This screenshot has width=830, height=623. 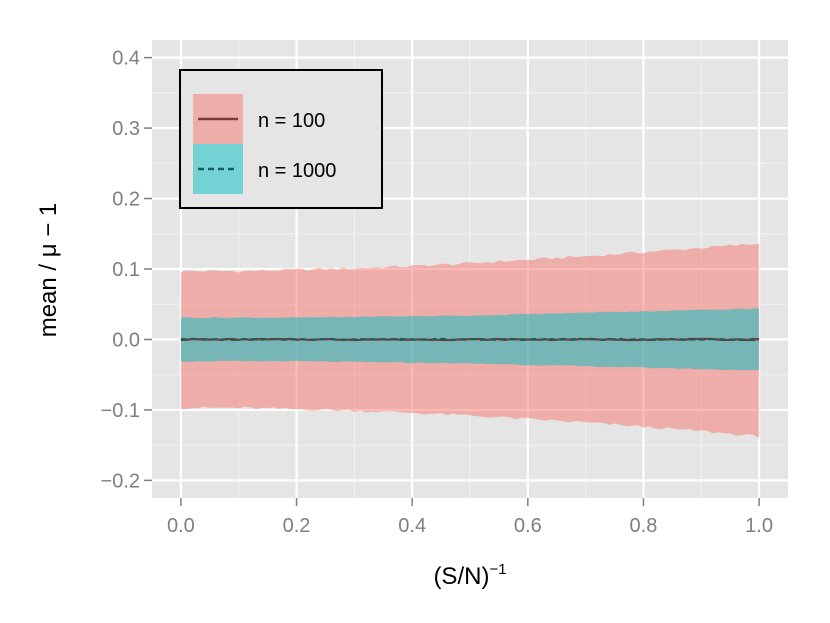 I want to click on legend: n = 100 n = 1000, so click(x=281, y=139).